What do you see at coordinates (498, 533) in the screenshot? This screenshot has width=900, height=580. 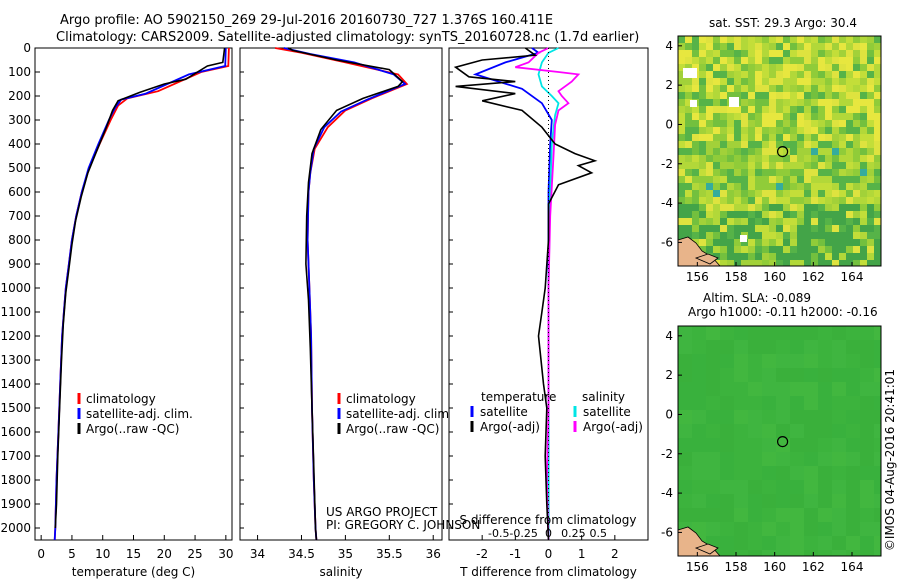 I see `salinity-diff-tick-label-0-5: -0.5` at bounding box center [498, 533].